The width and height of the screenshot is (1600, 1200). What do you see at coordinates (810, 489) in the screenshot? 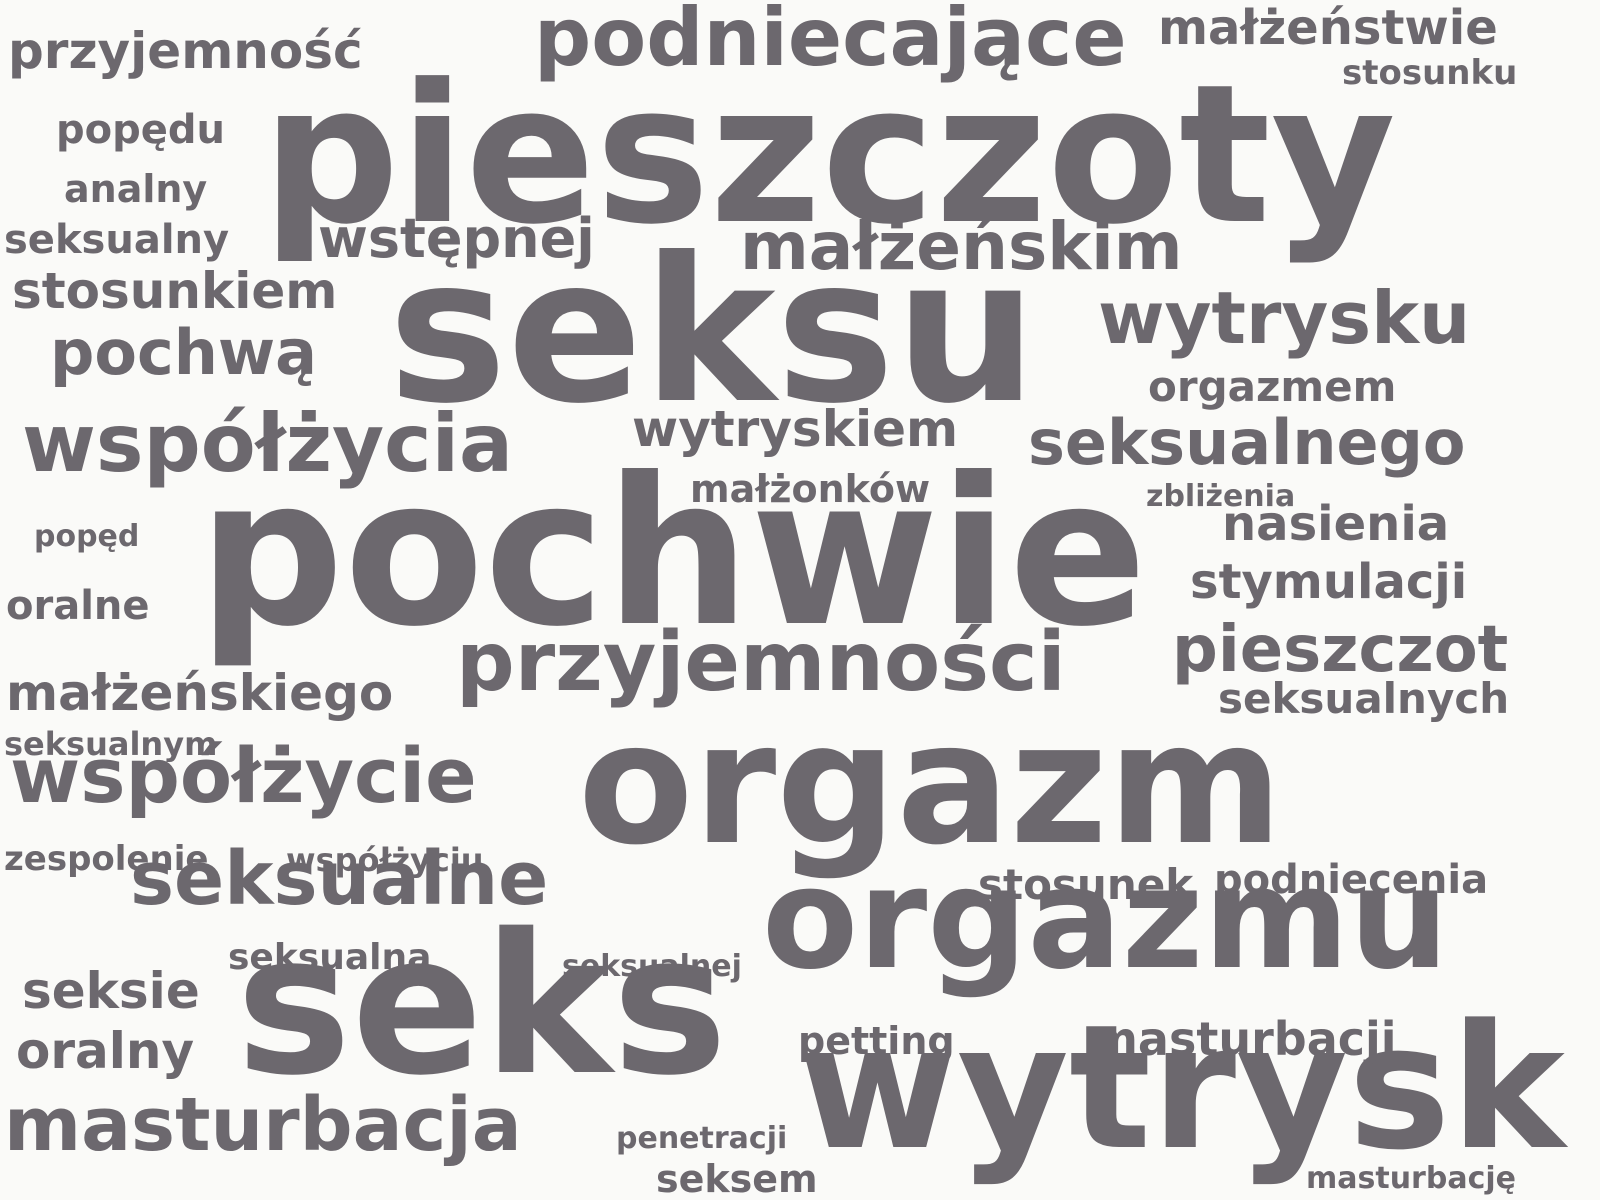
I see `word-malzonkow: małżonków` at bounding box center [810, 489].